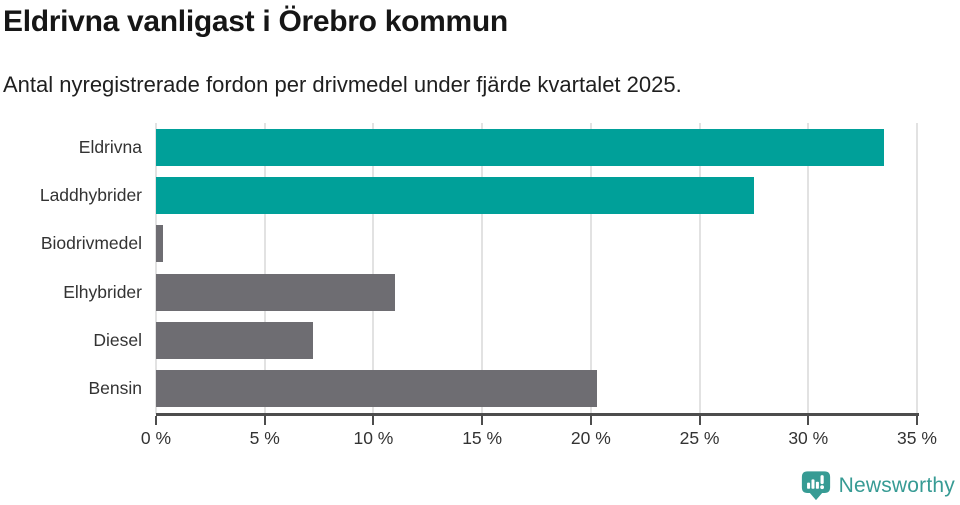  I want to click on newsworthy-logo-text: Newsworthy, so click(896, 485).